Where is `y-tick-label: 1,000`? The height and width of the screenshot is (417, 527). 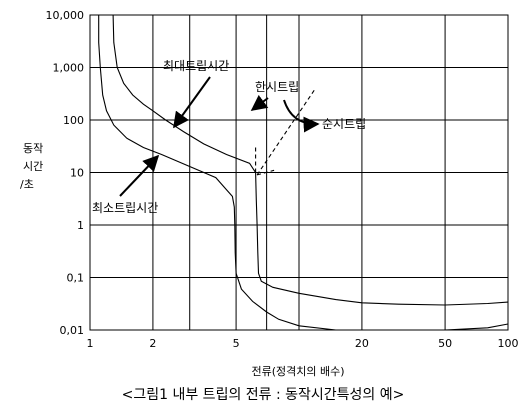 y-tick-label: 1,000 is located at coordinates (69, 68).